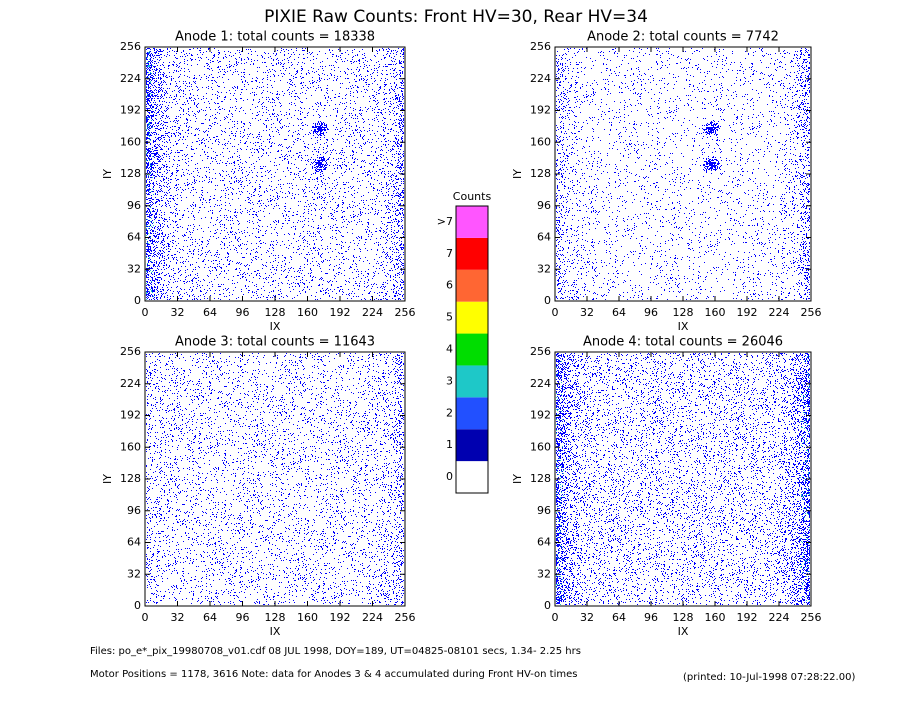  What do you see at coordinates (449, 444) in the screenshot?
I see `colorbar-tick-label: 1` at bounding box center [449, 444].